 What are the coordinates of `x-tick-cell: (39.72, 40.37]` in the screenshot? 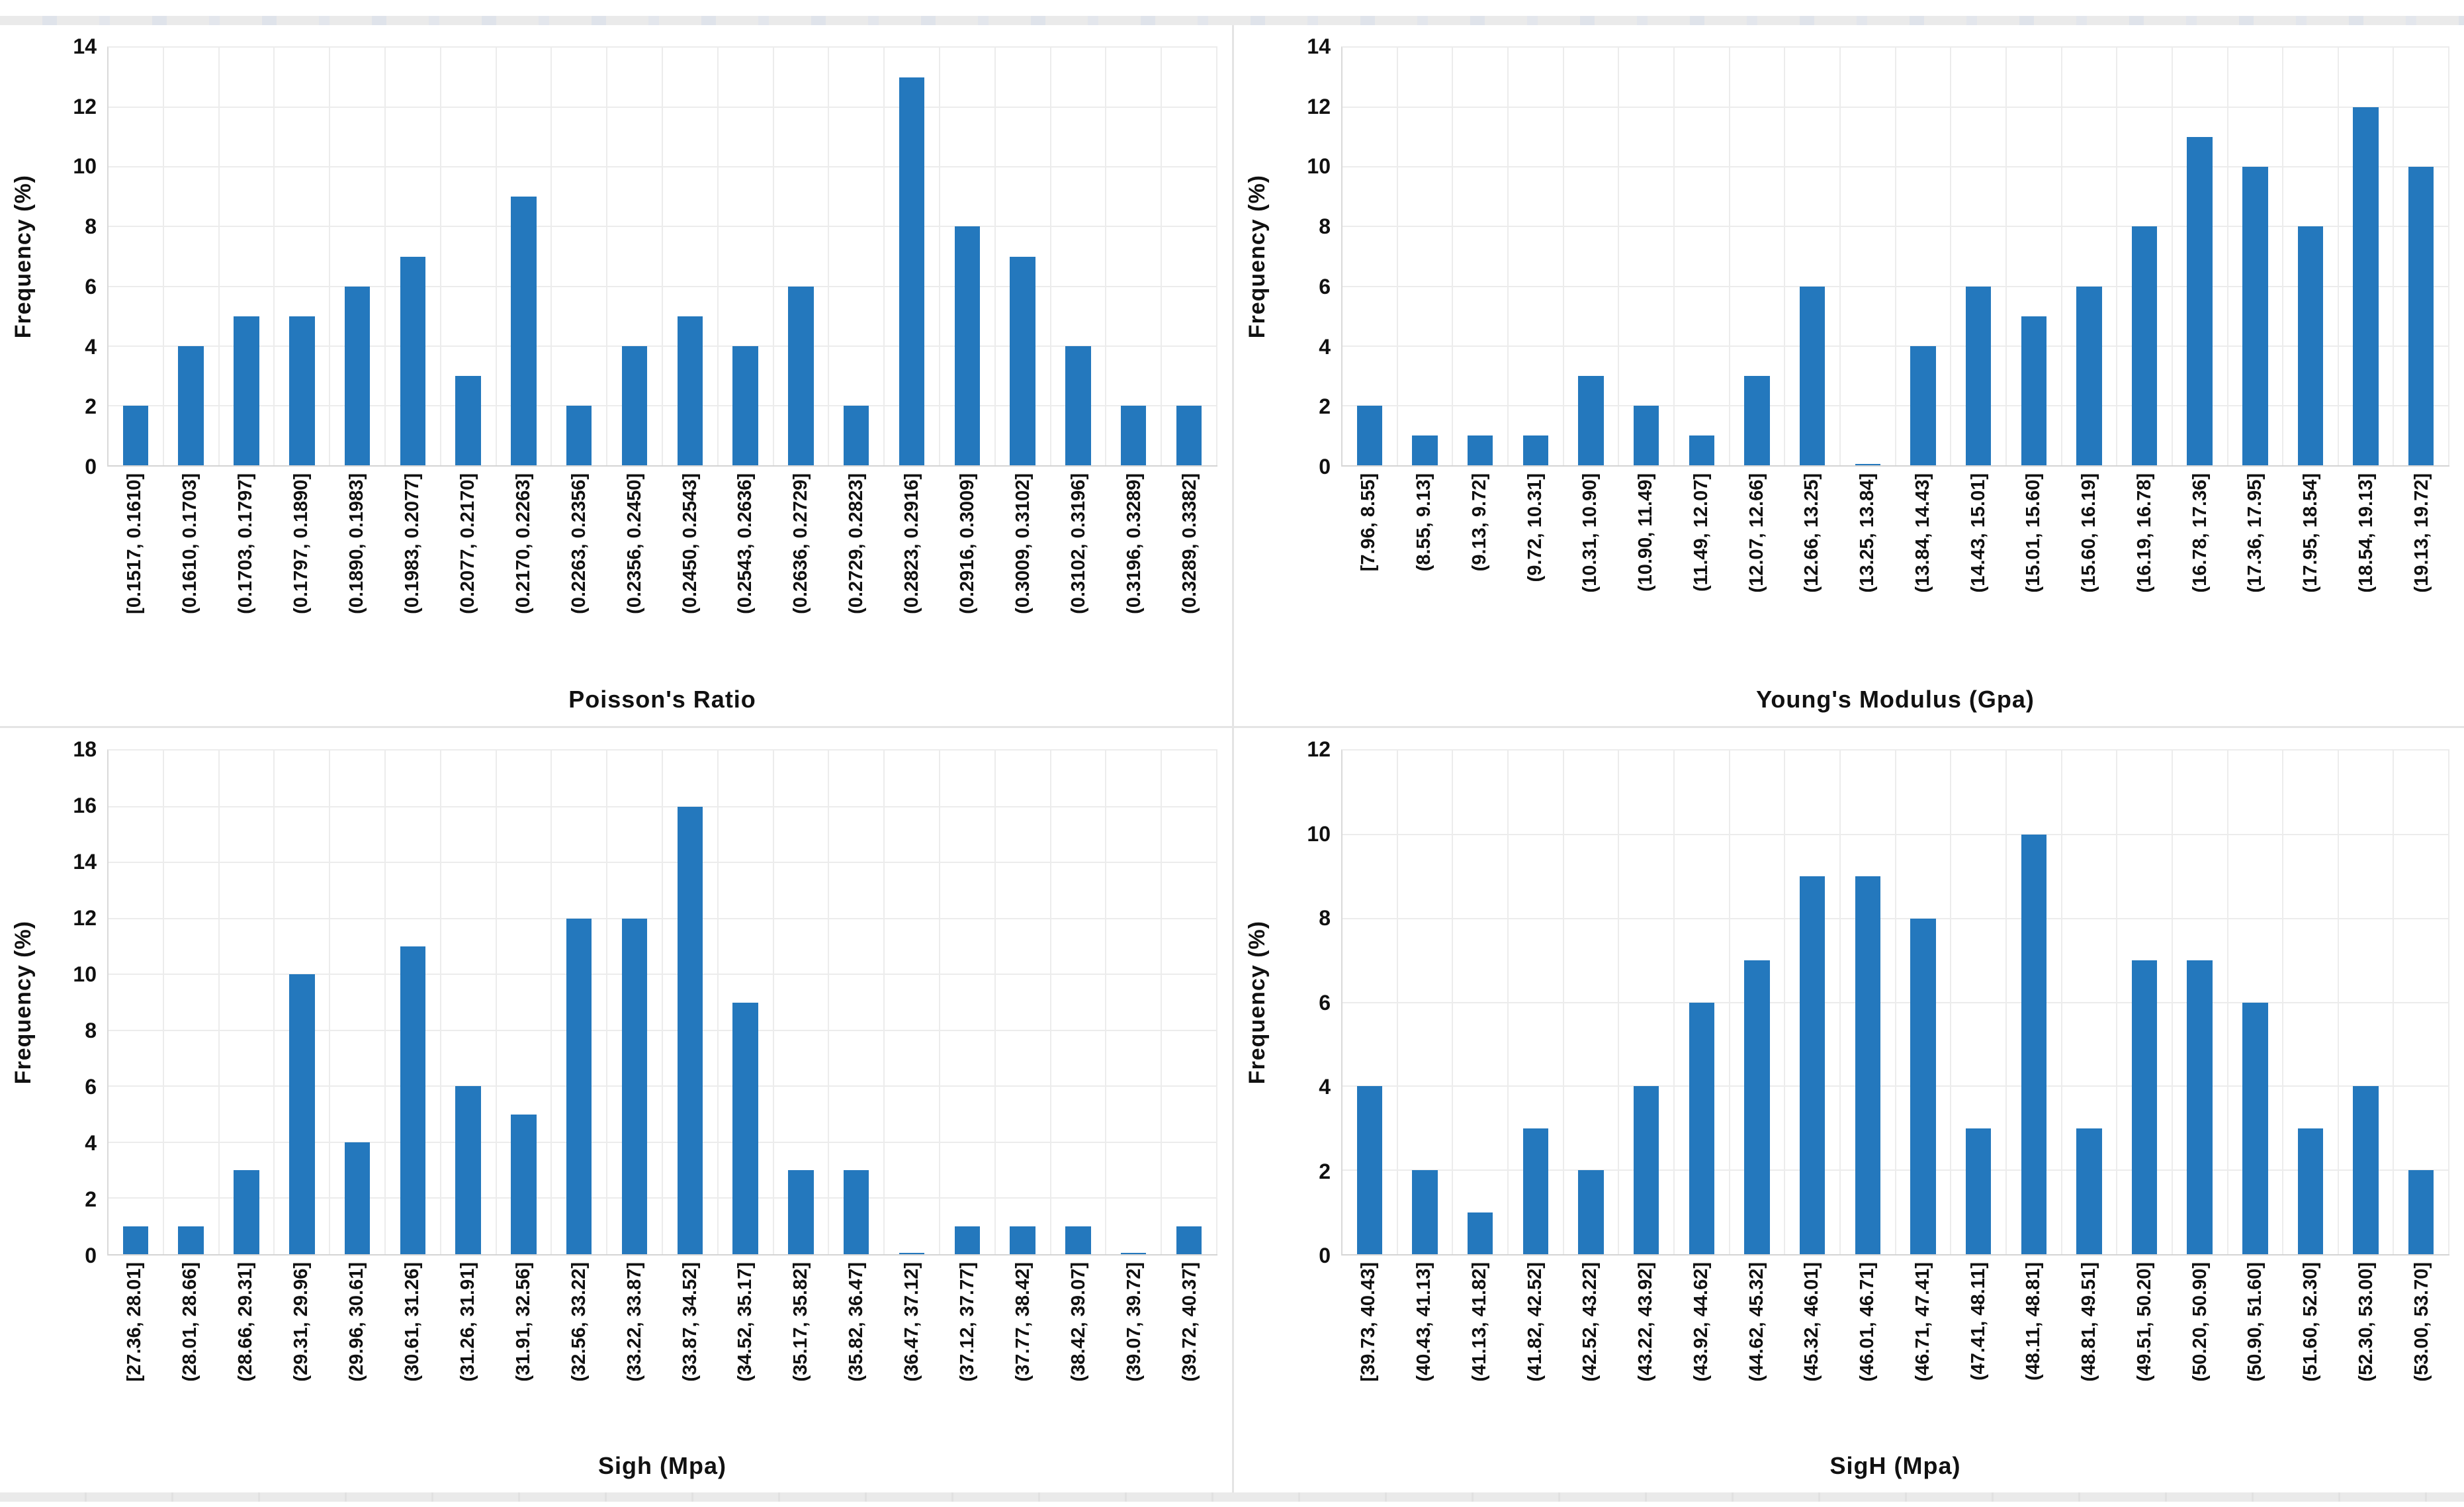 It's located at (1189, 1347).